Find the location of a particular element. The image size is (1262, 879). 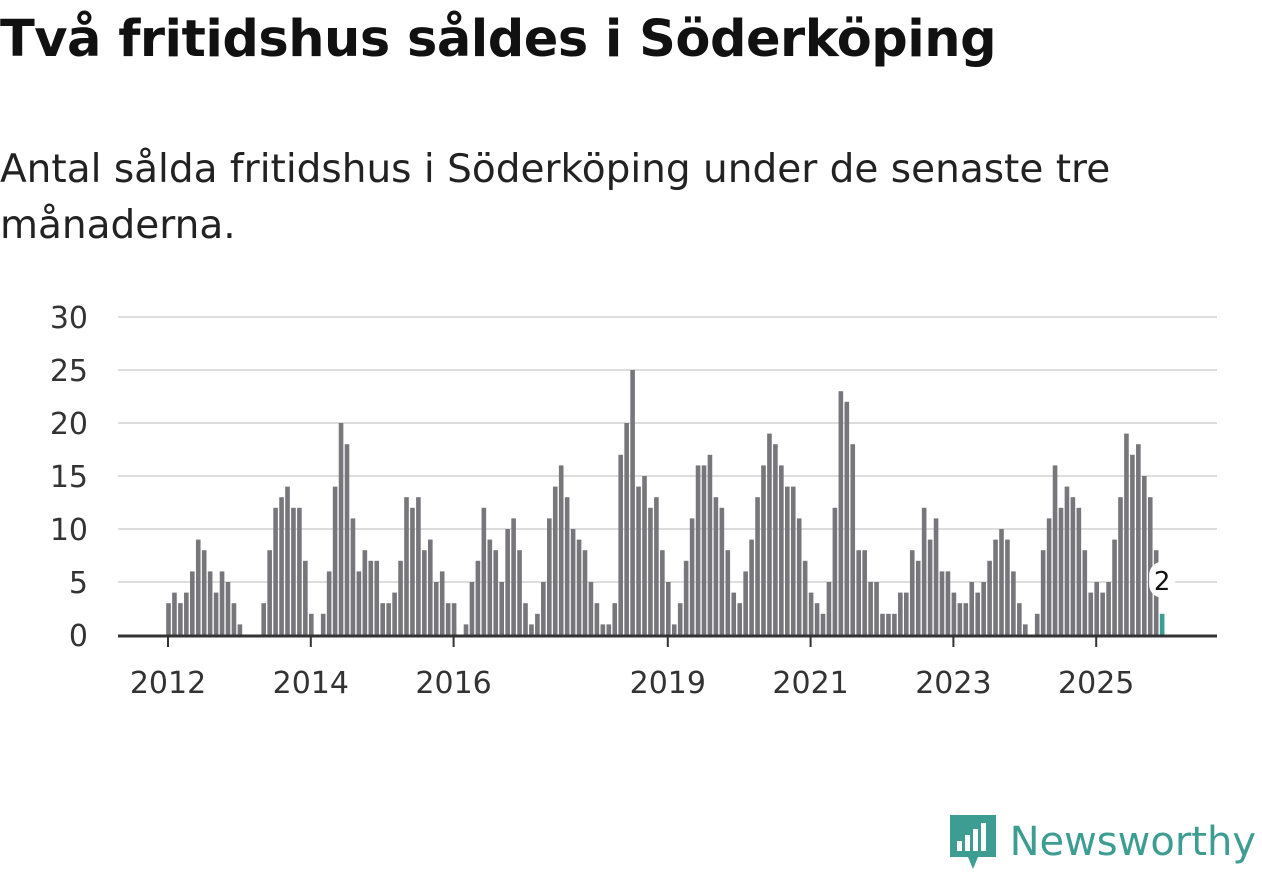

newsworthy-logo: Newsworthy is located at coordinates (1102, 842).